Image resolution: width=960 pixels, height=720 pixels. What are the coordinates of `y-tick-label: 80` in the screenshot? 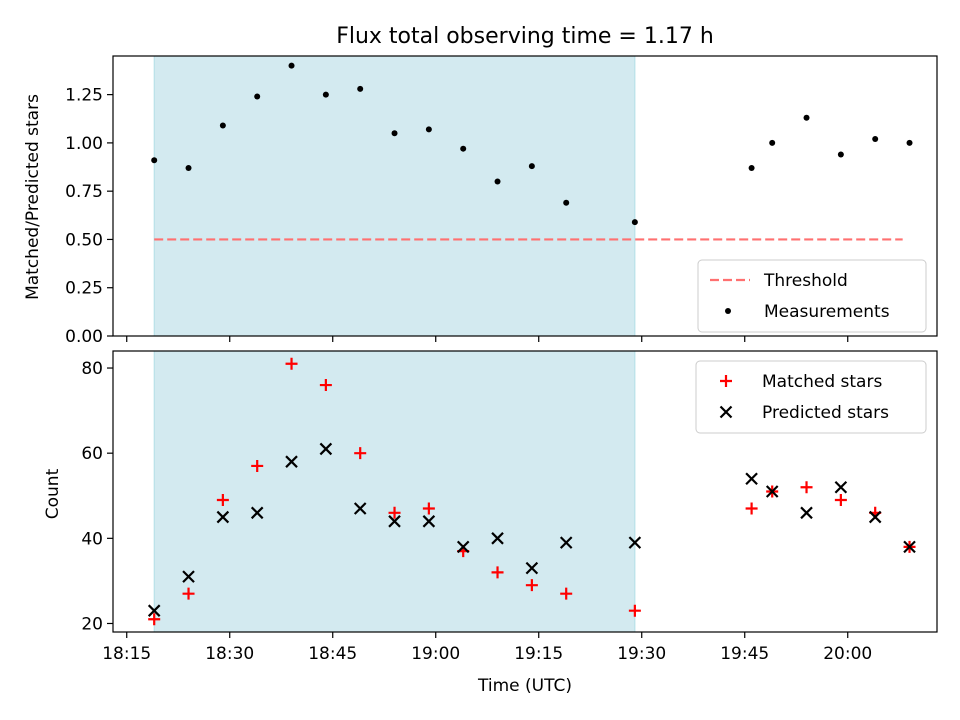 It's located at (92, 369).